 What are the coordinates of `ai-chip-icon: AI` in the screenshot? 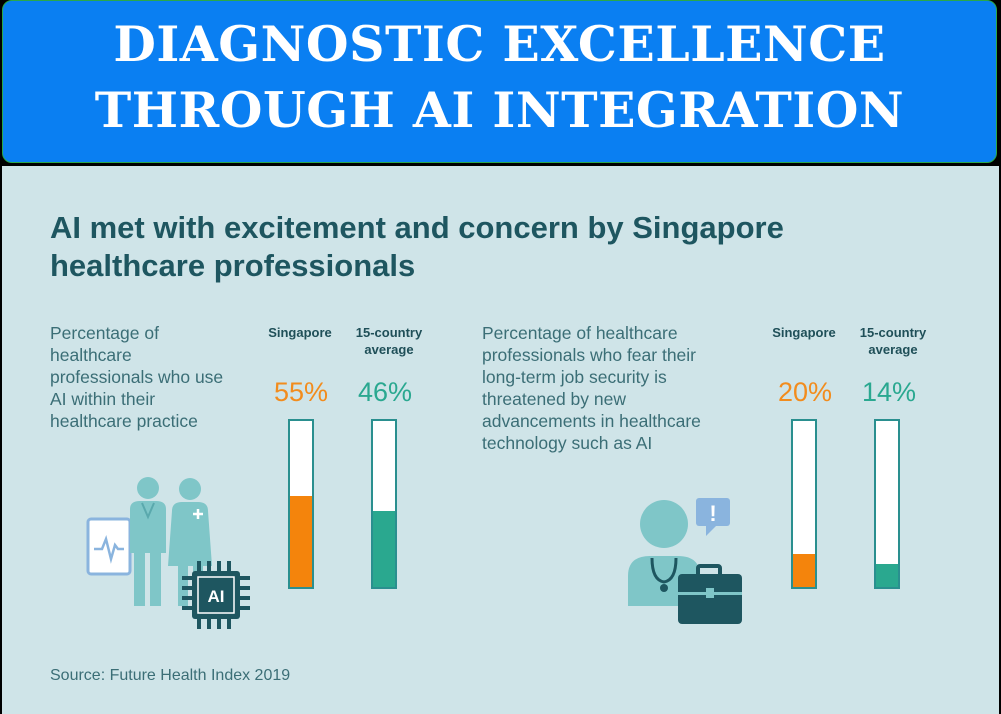 It's located at (216, 595).